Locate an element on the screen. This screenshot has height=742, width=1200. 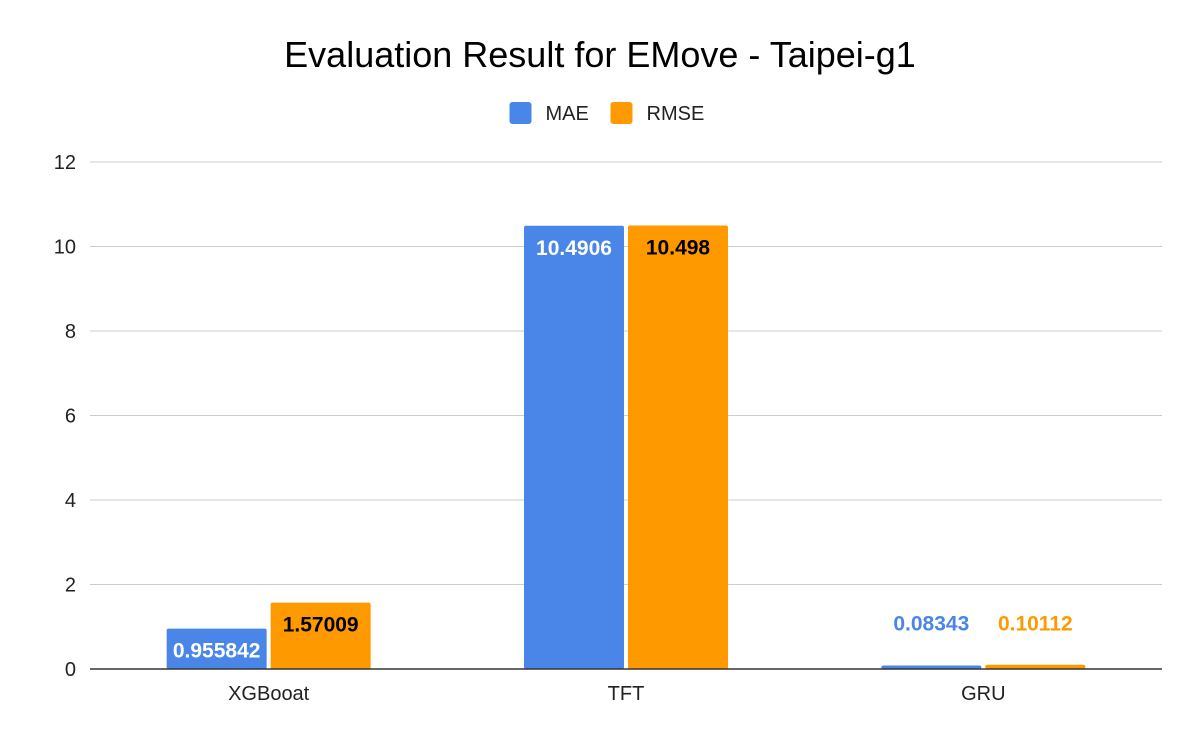
value-label-mae-xgbooat: 0.955842 is located at coordinates (217, 651).